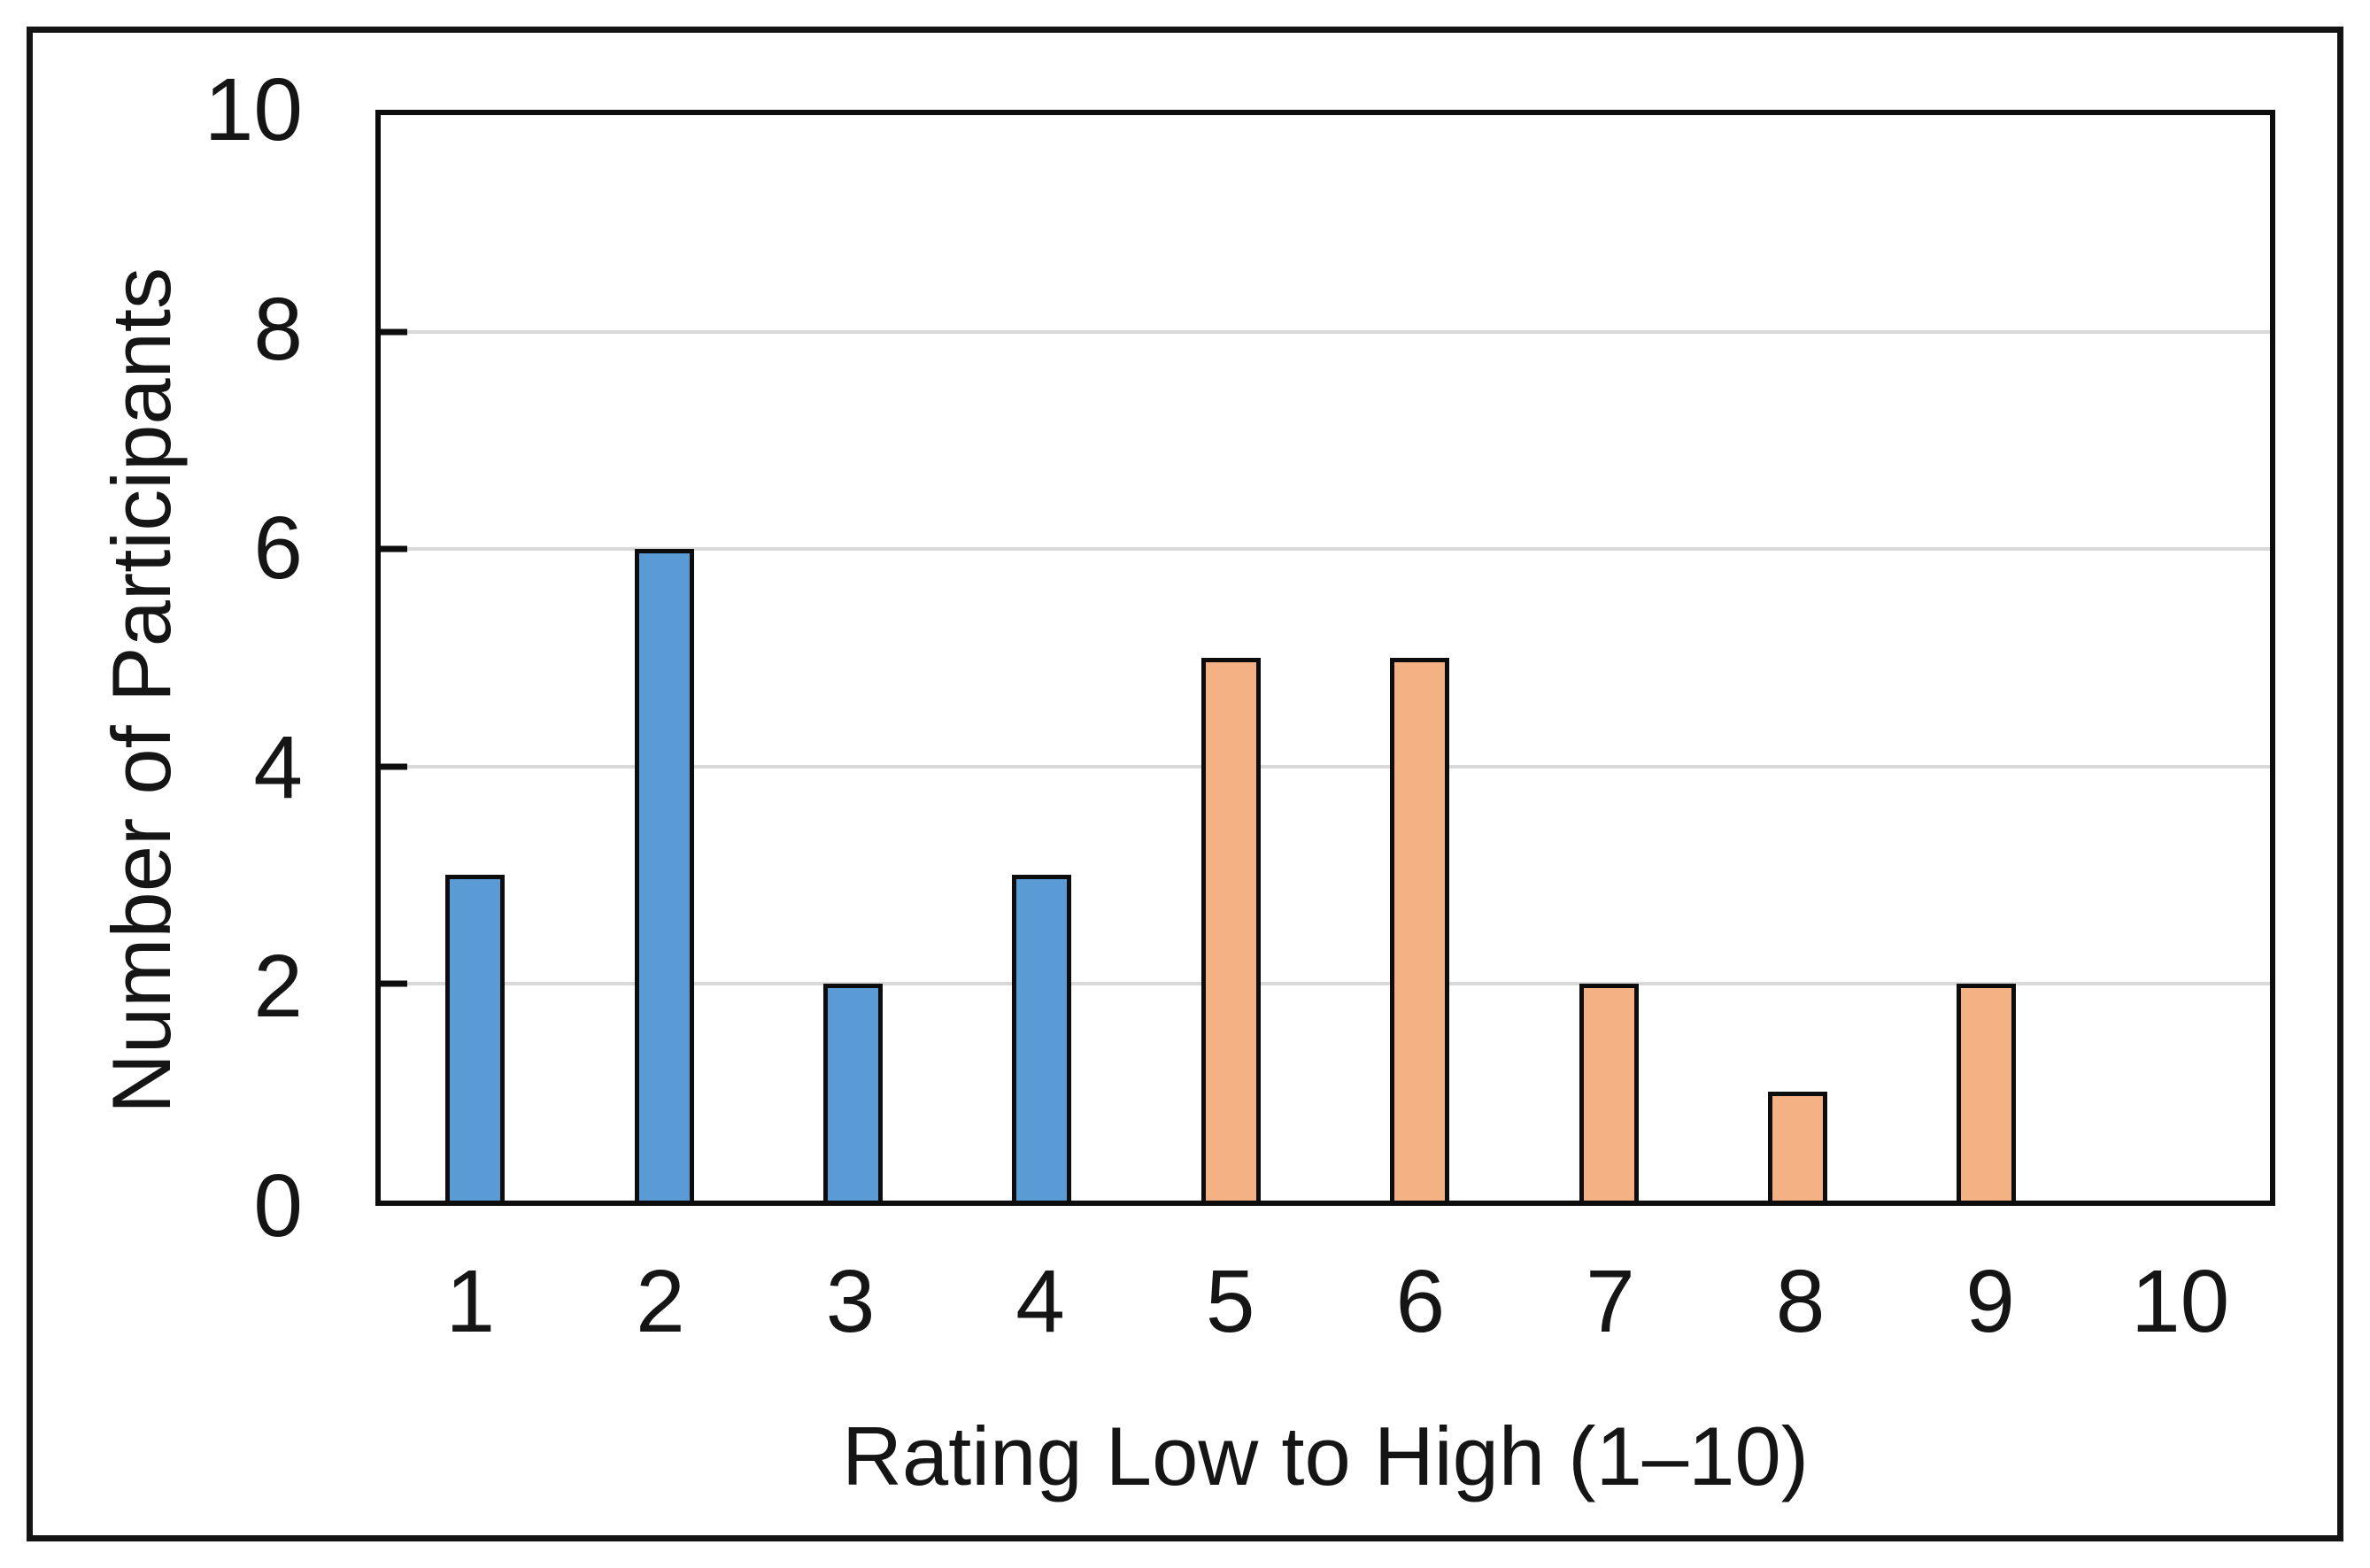 This screenshot has height=1568, width=2370. Describe the element at coordinates (1990, 1301) in the screenshot. I see `x-tick-label-9: 9` at that location.